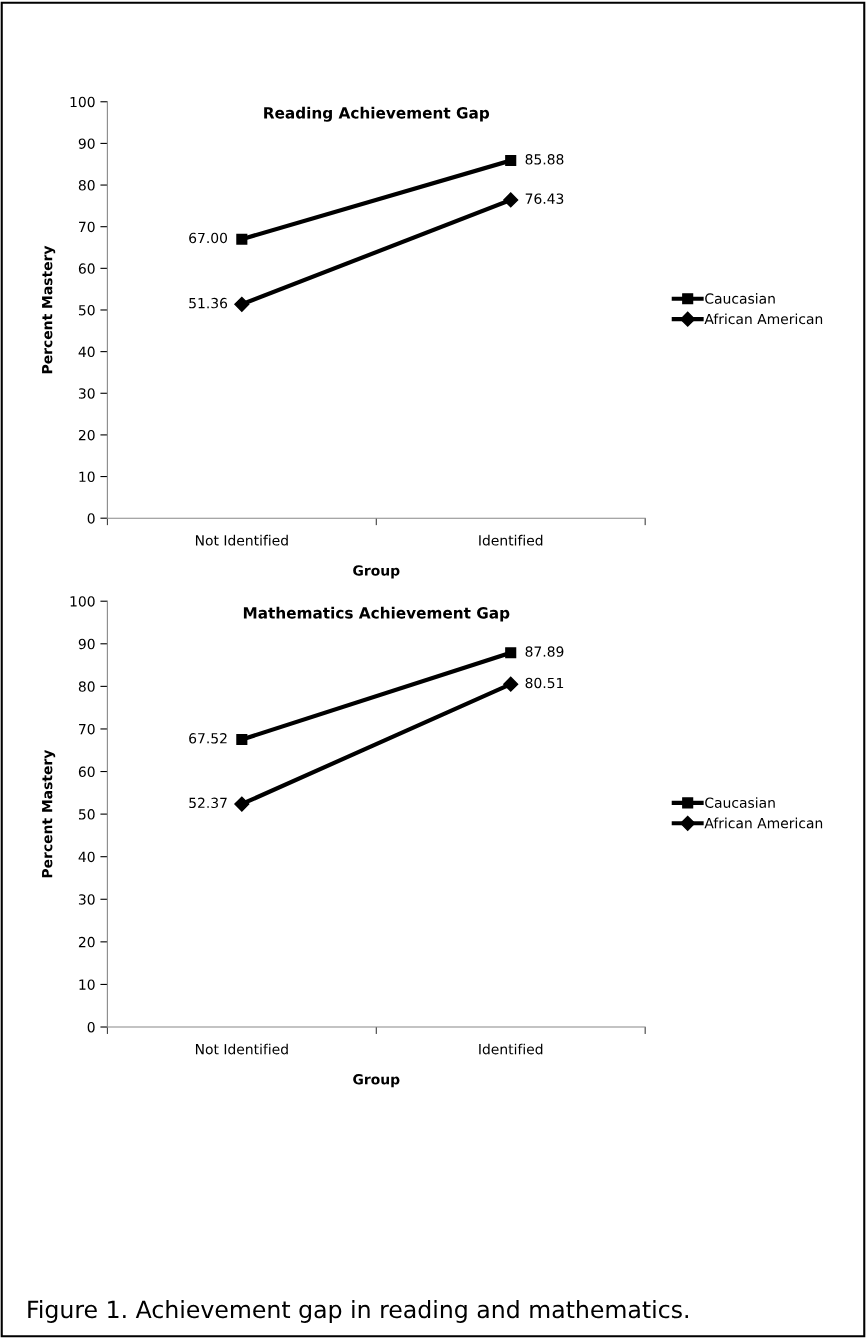  I want to click on caption: Figure 1. Achievement gap in reading and mathematics., so click(358, 1311).